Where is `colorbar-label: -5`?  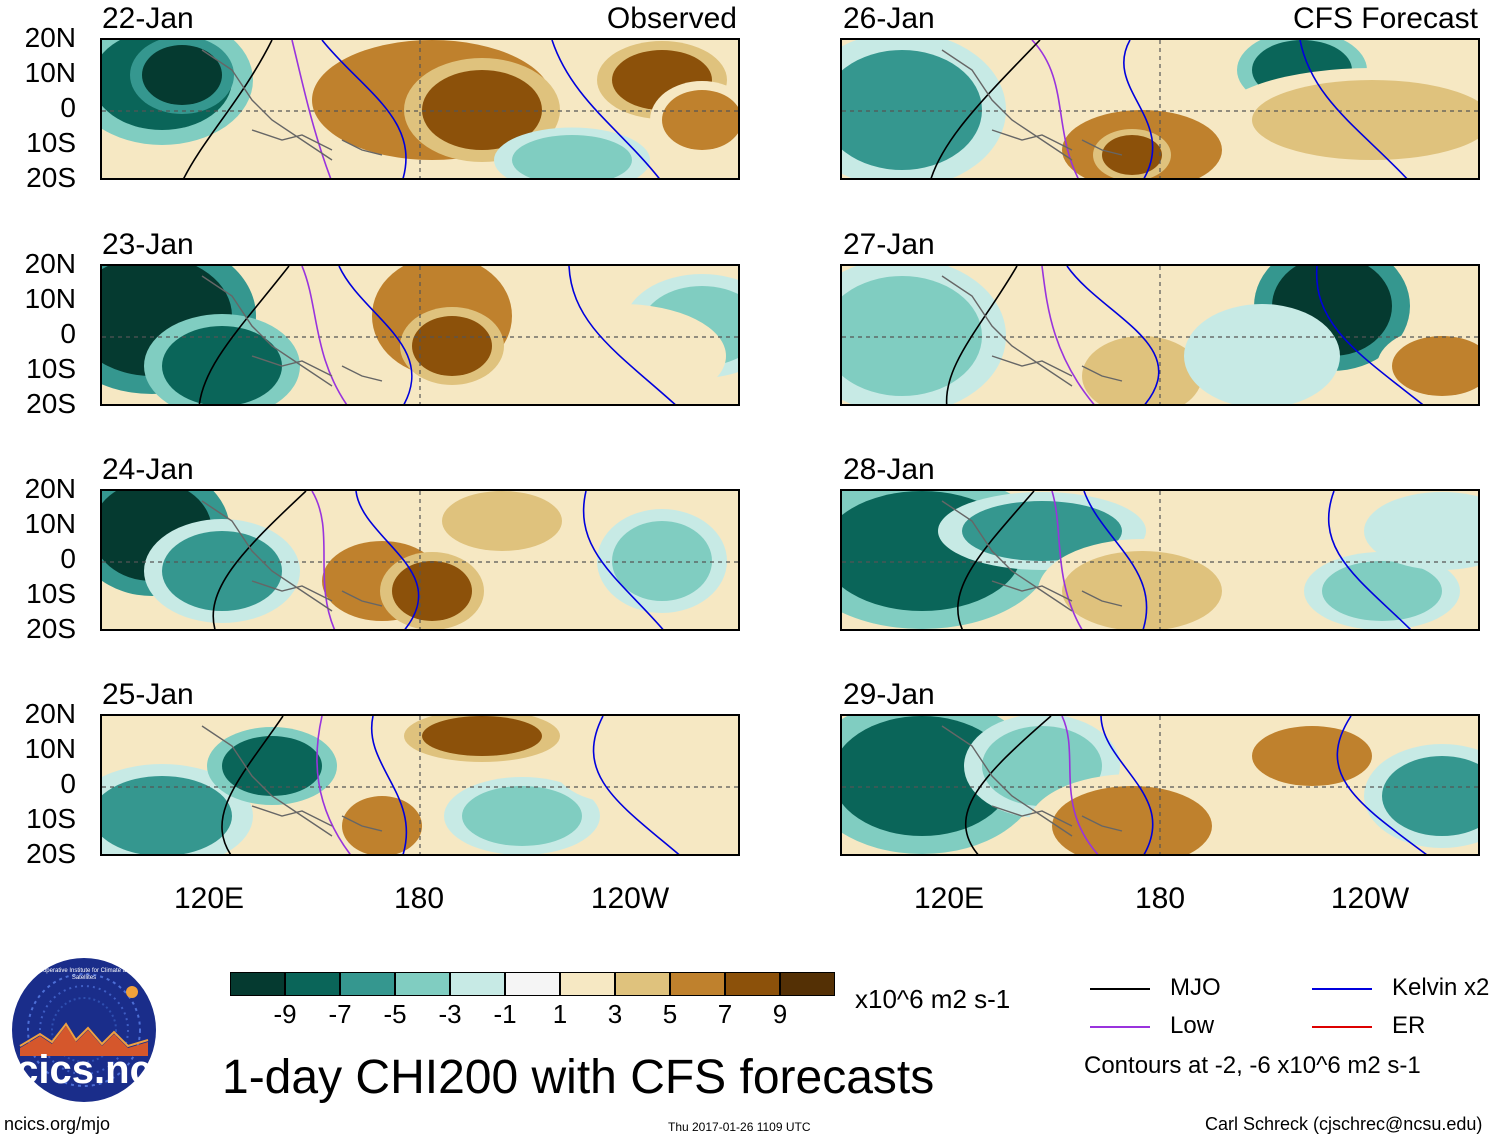
colorbar-label: -5 is located at coordinates (395, 1014).